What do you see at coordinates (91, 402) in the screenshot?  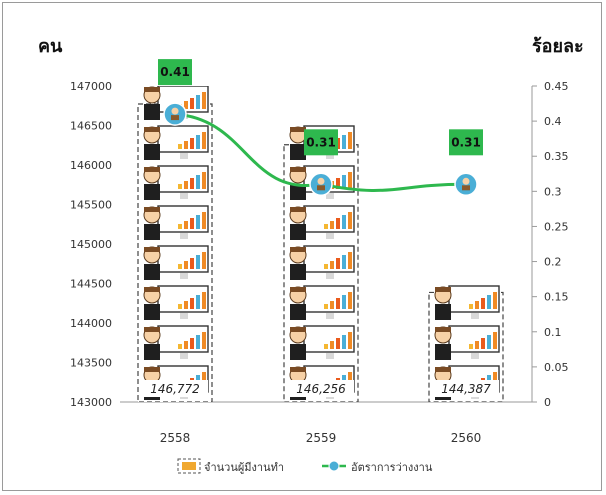 I see `left-tick-label: 143000` at bounding box center [91, 402].